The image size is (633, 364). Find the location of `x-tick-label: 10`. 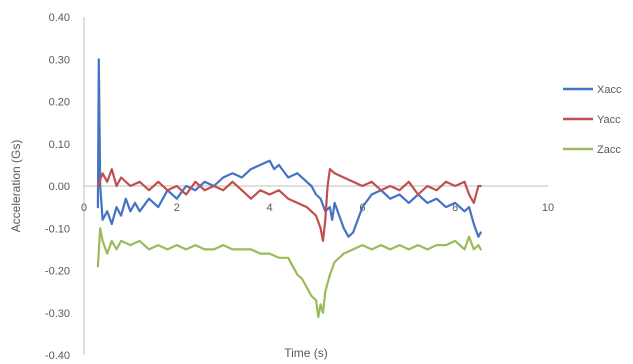

x-tick-label: 10 is located at coordinates (548, 208).